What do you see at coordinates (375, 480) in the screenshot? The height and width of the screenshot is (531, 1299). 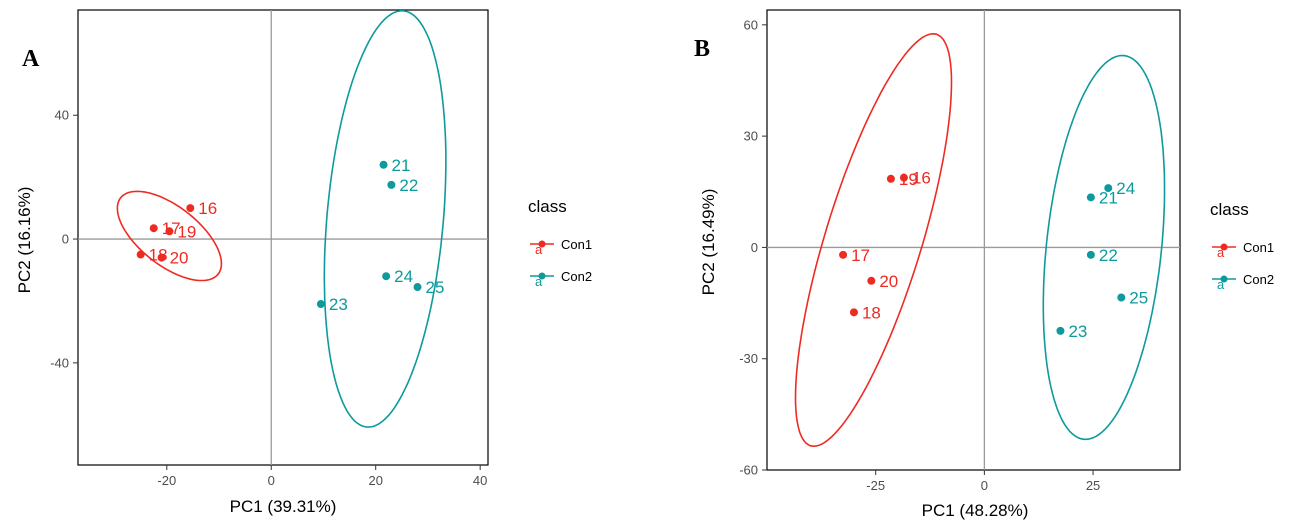 I see `x-tick-label: 20` at bounding box center [375, 480].